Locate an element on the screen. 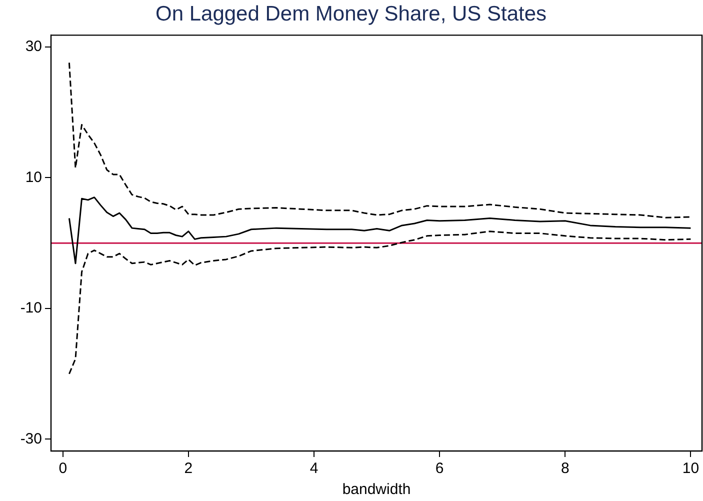 This screenshot has width=703, height=501. y-tick-label: 10 is located at coordinates (33, 177).